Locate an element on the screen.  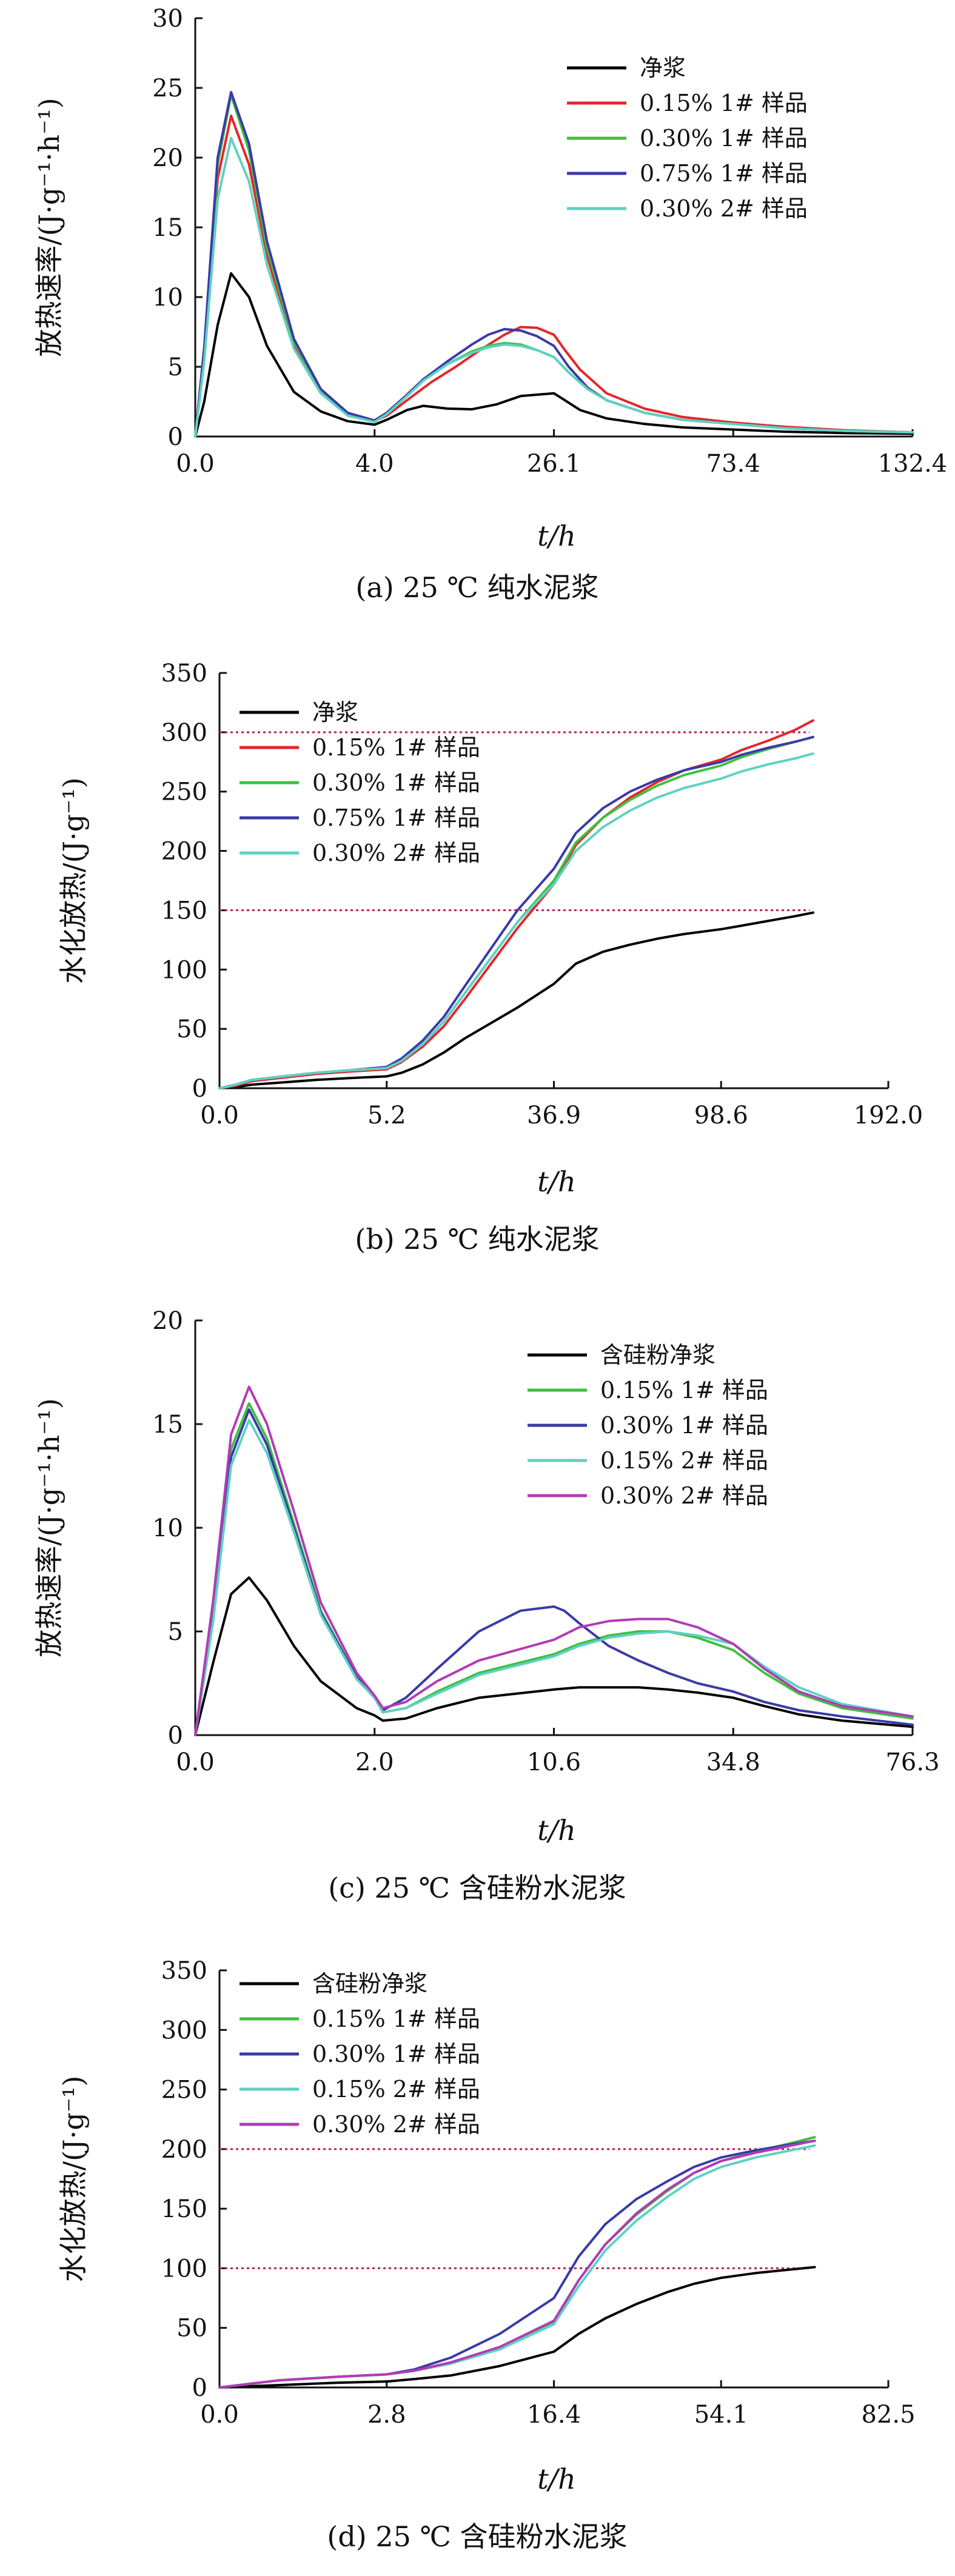
x-tick-label: 54.1 is located at coordinates (721, 2415).